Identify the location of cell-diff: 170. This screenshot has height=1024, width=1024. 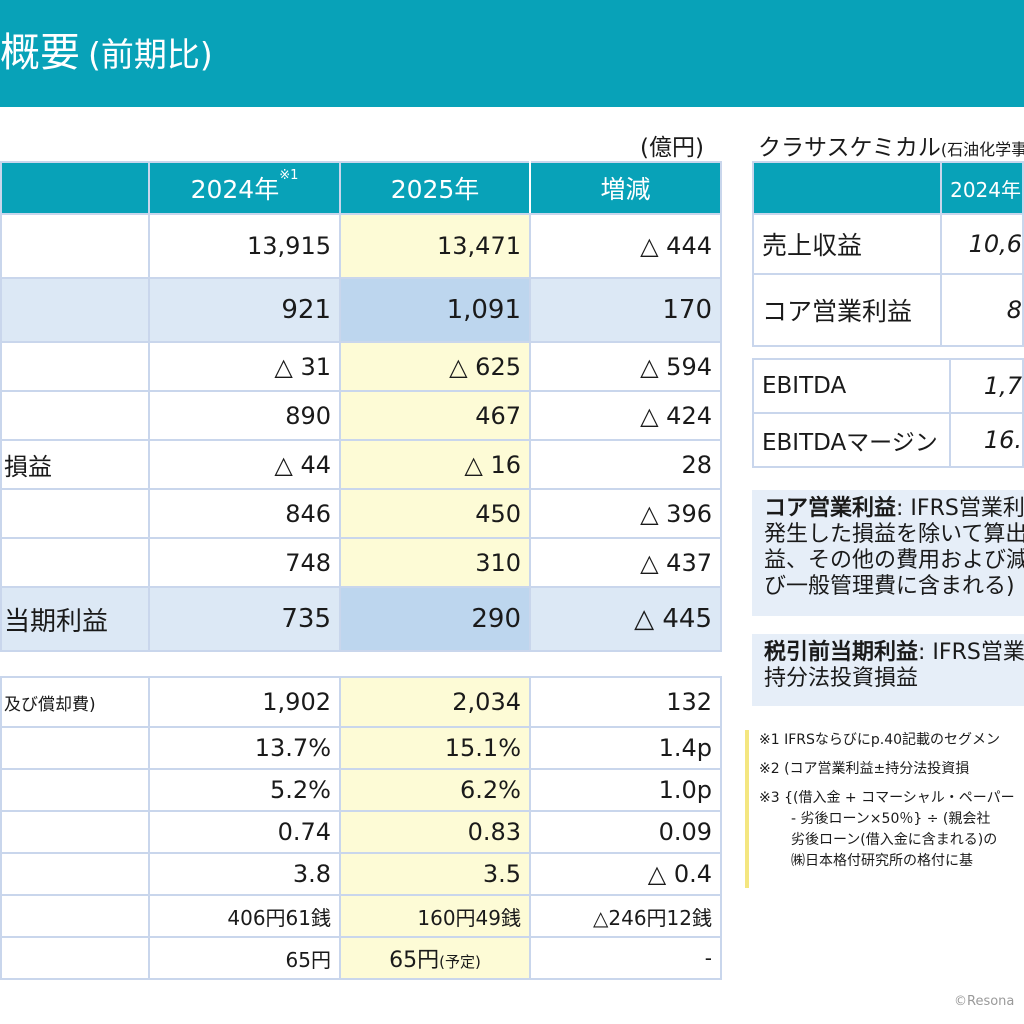
(625, 310).